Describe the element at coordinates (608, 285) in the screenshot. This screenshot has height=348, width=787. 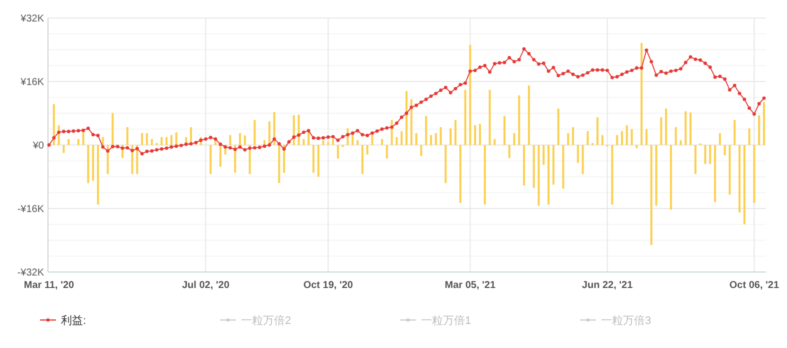
I see `x-tick-label: Jun 22, '21` at that location.